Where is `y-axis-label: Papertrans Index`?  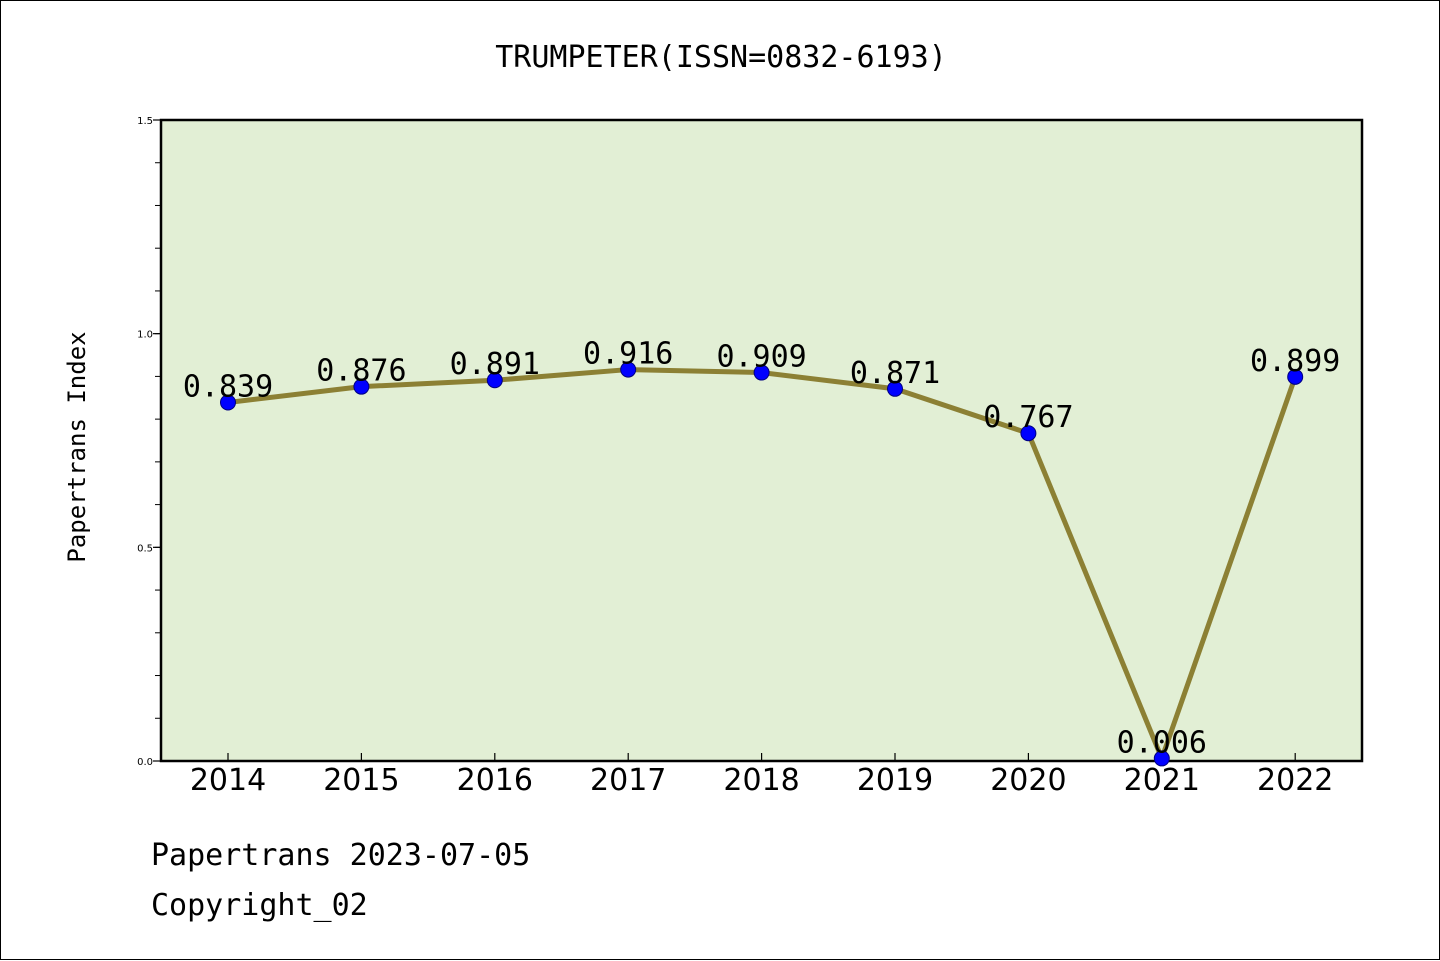 y-axis-label: Papertrans Index is located at coordinates (77, 446).